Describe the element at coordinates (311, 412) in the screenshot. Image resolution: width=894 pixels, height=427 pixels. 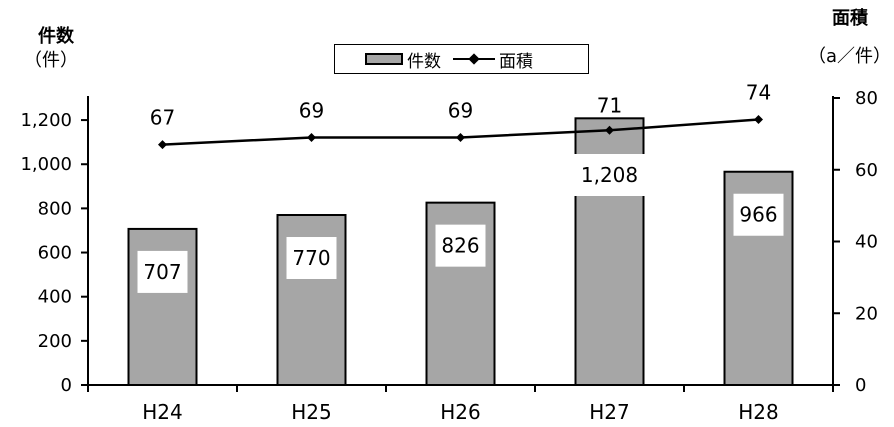
I see `x-category-label: H25` at that location.